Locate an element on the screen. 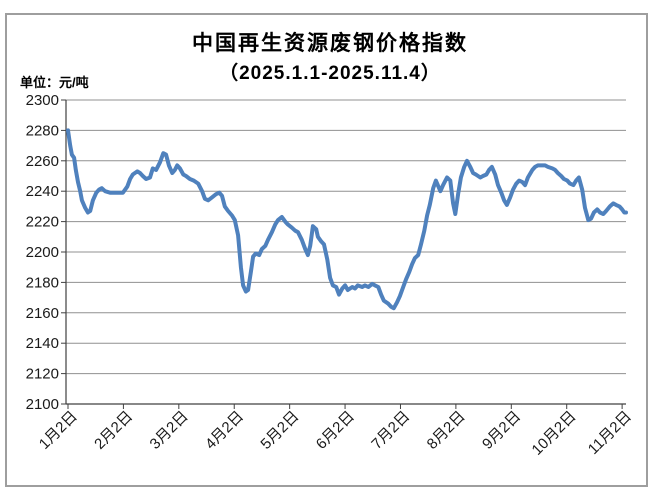  chart-subtitle: （2025.1.1-2025.11.4） is located at coordinates (330, 73).